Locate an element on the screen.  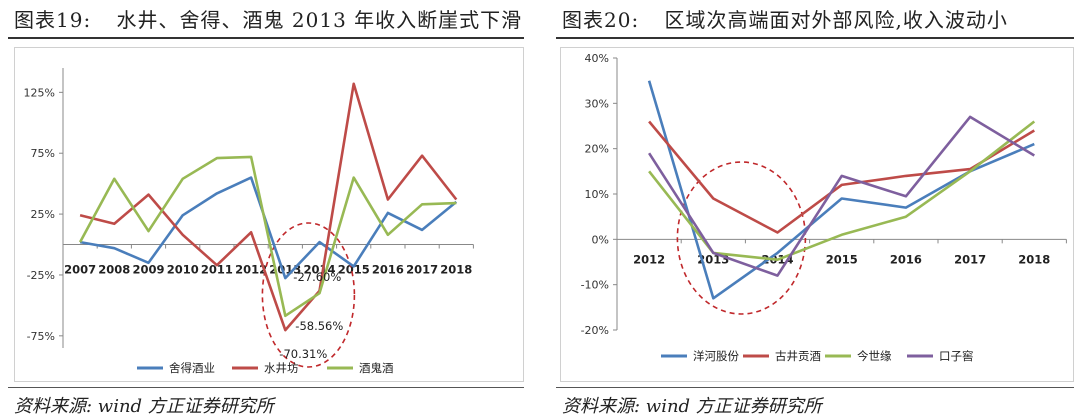
y-tick-label: 20% is located at coordinates (597, 149).